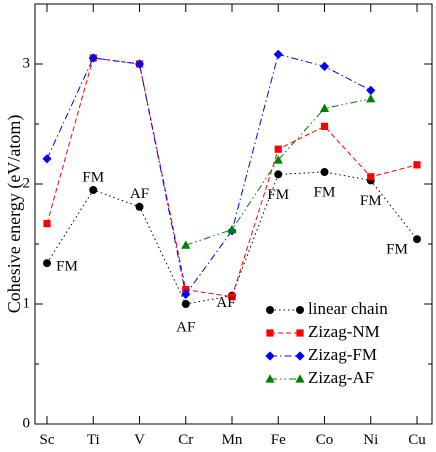 The width and height of the screenshot is (436, 452). I want to click on legend-label: linear chain, so click(348, 308).